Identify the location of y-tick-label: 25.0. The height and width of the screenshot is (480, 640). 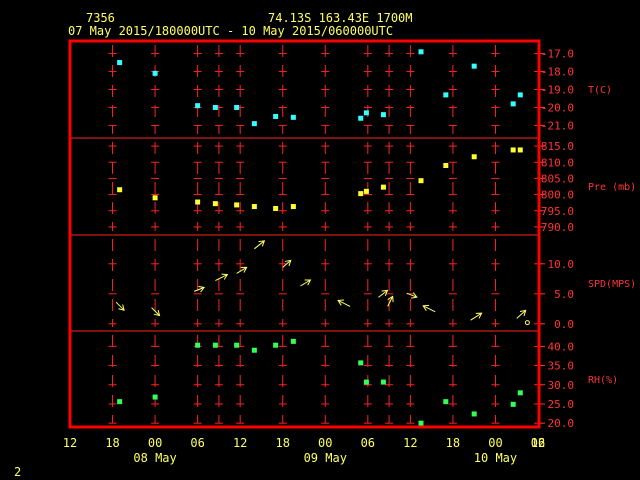
(561, 404).